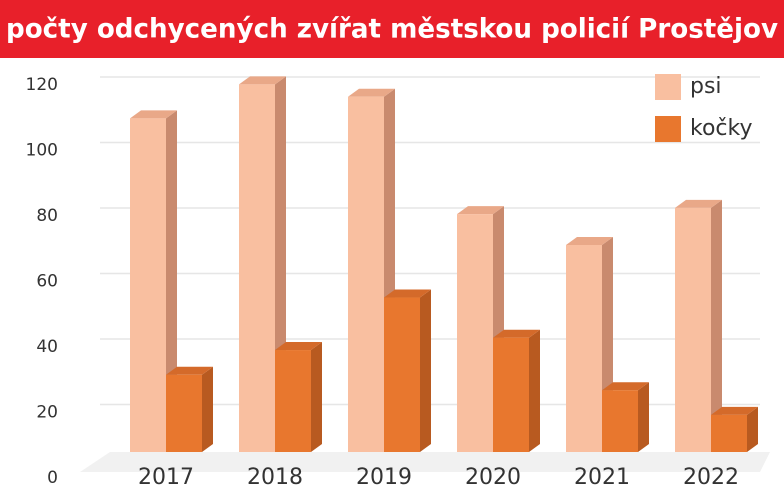  I want to click on y-tick-label: 0, so click(52, 478).